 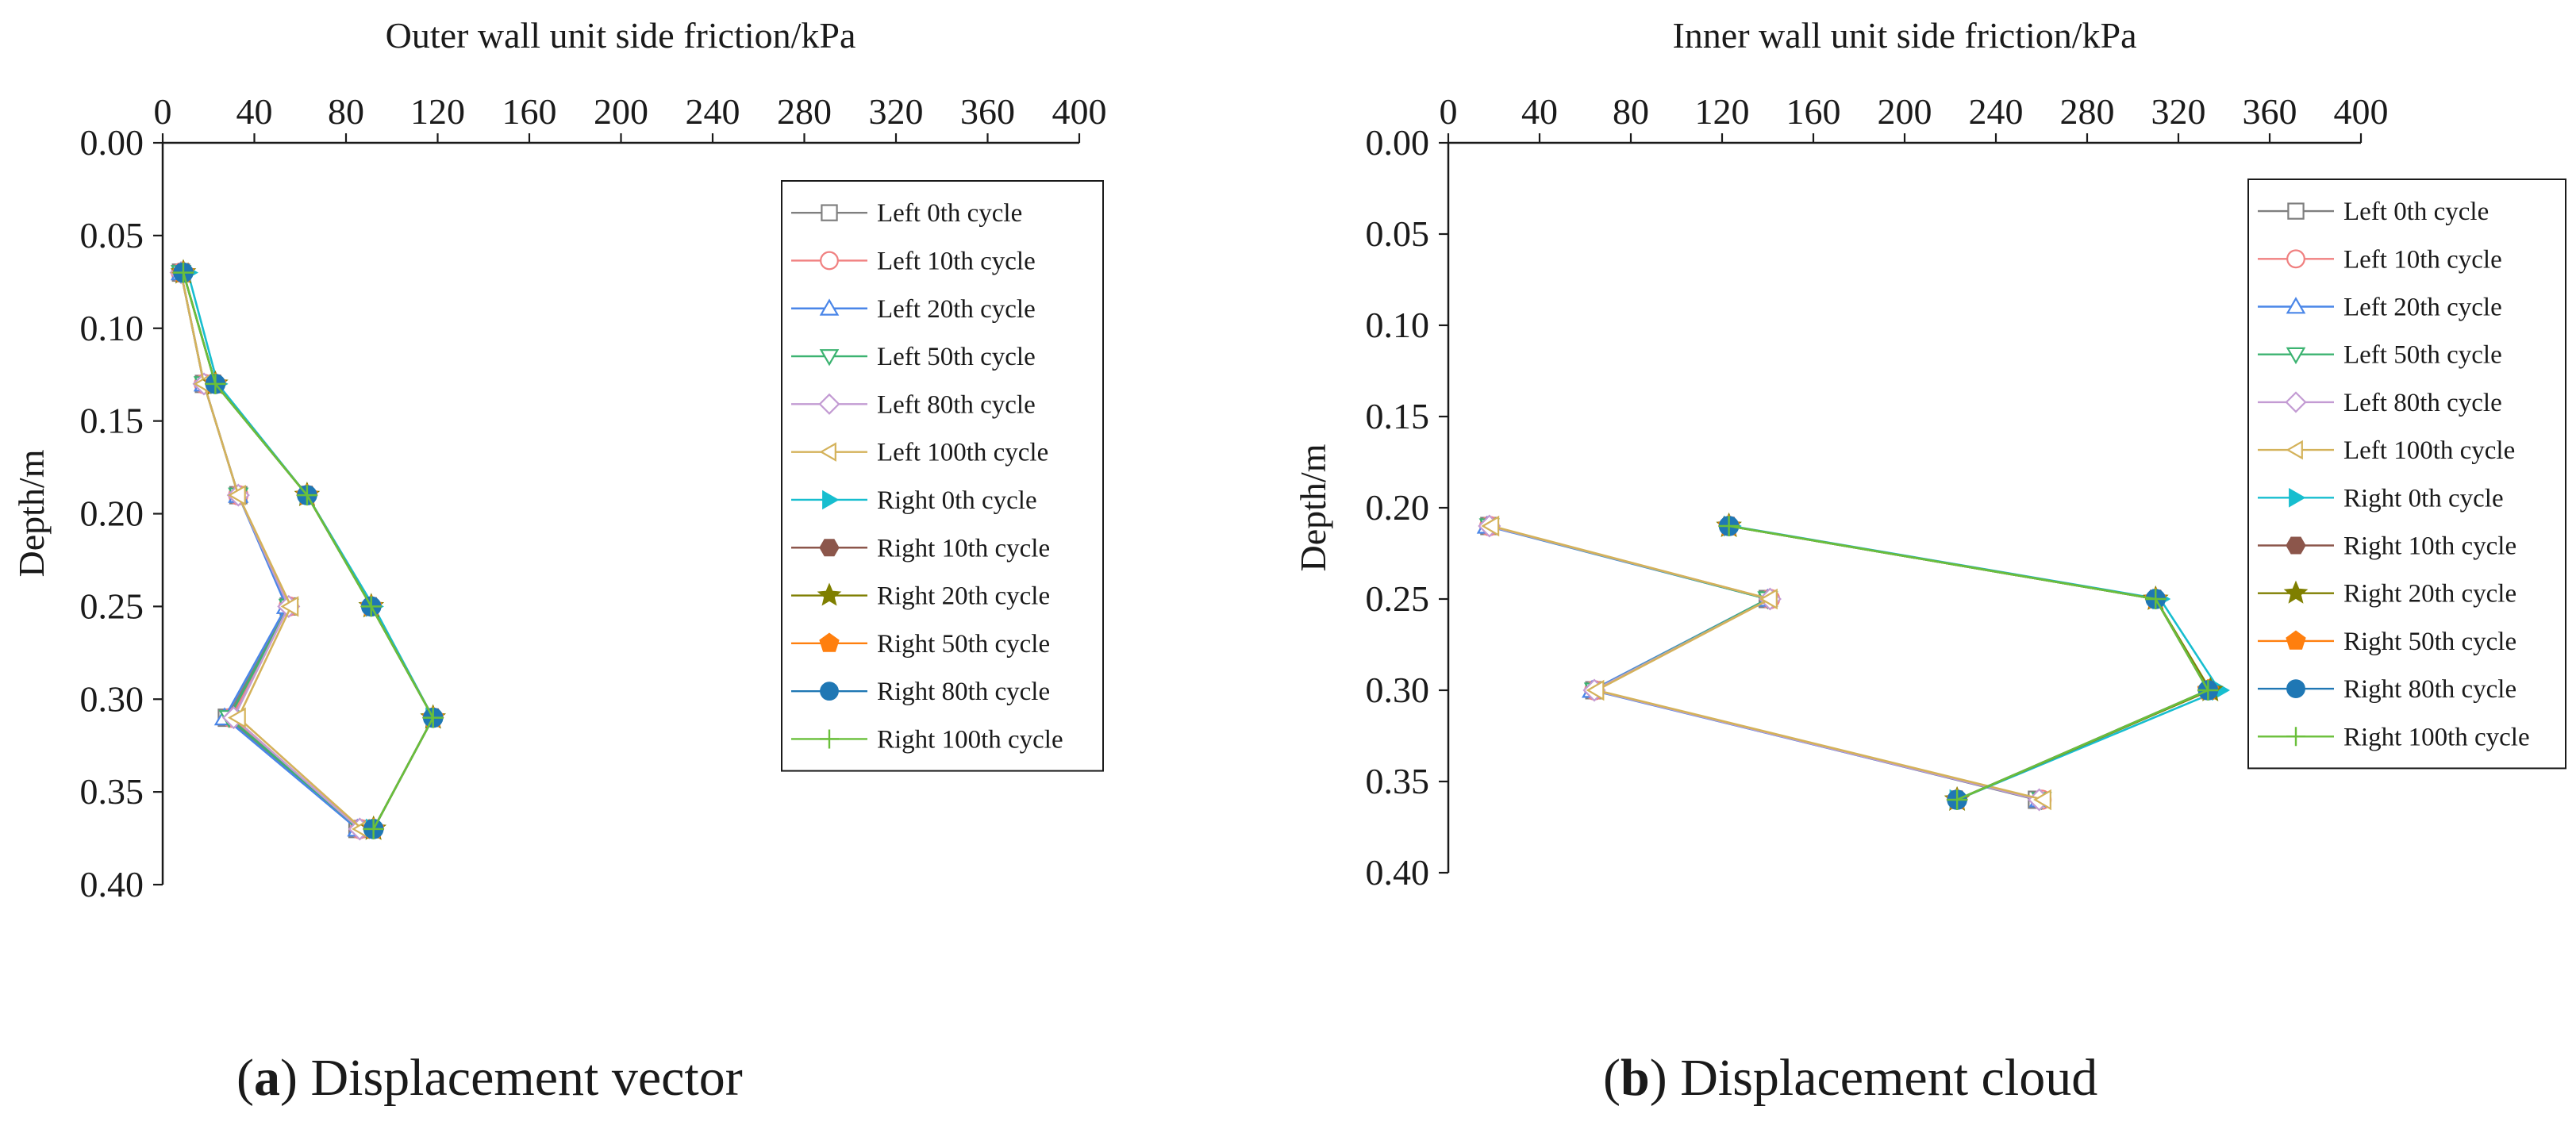 What do you see at coordinates (2429, 546) in the screenshot?
I see `legend-label: Right 10th cycle` at bounding box center [2429, 546].